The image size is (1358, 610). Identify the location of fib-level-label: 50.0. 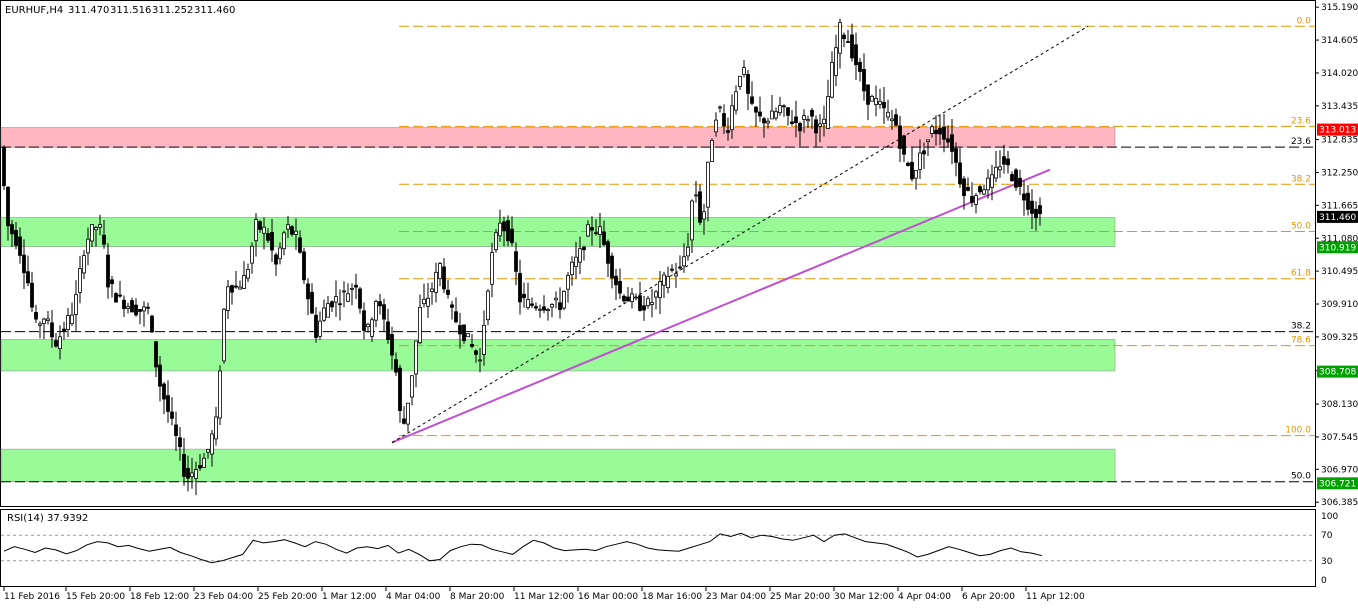
(1301, 227).